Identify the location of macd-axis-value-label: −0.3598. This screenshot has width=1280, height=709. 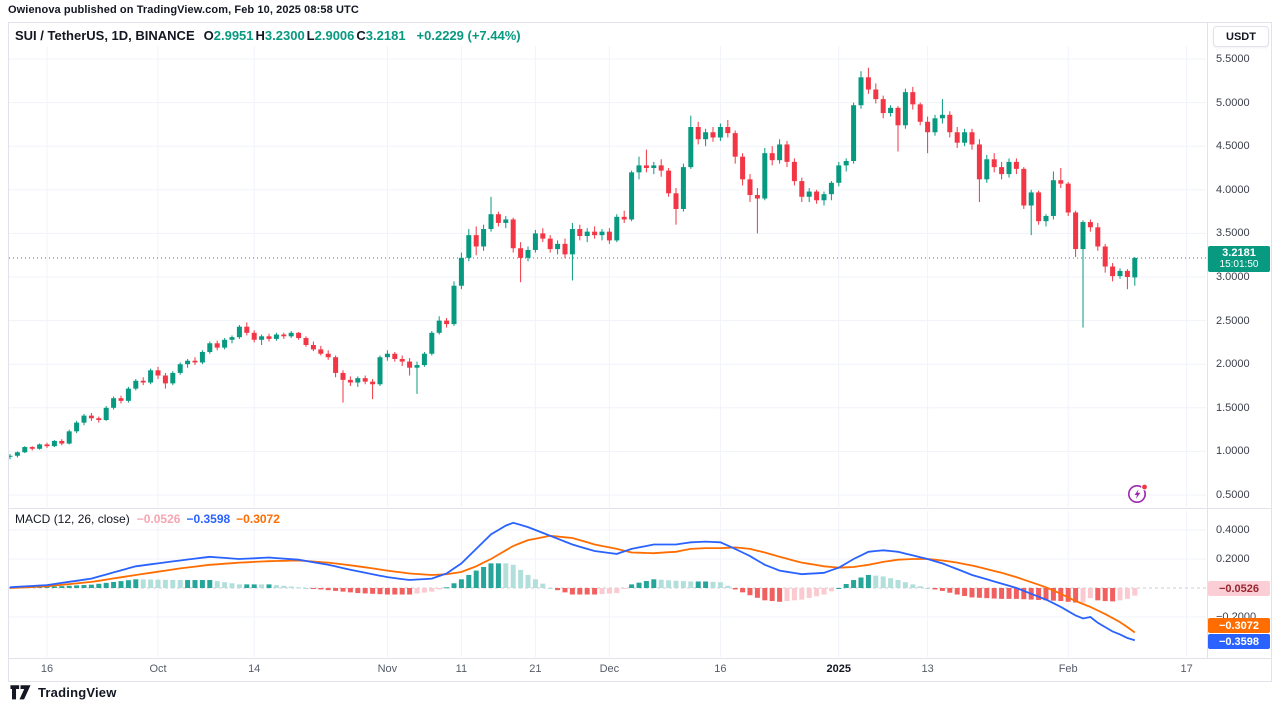
(1239, 641).